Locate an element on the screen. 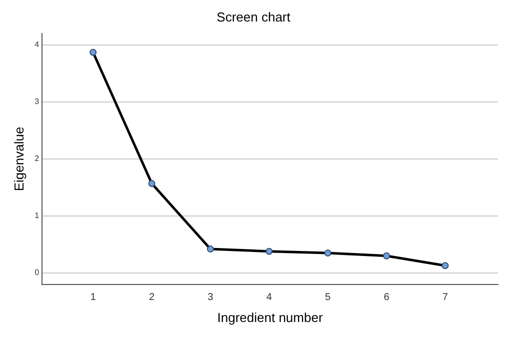  x-tick-label: 3 is located at coordinates (211, 298).